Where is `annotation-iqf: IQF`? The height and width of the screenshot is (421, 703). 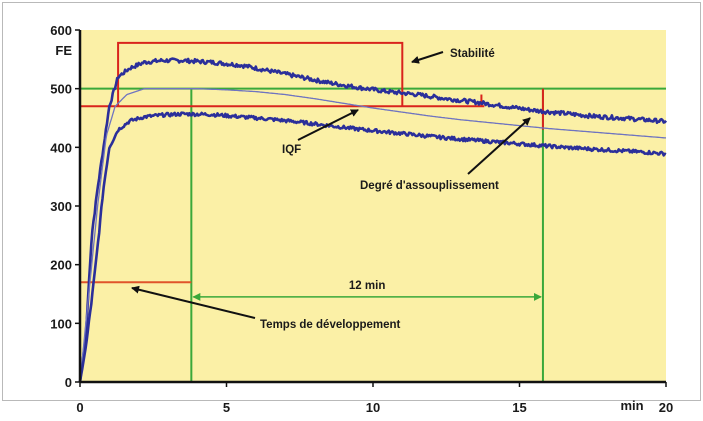 annotation-iqf: IQF is located at coordinates (291, 150).